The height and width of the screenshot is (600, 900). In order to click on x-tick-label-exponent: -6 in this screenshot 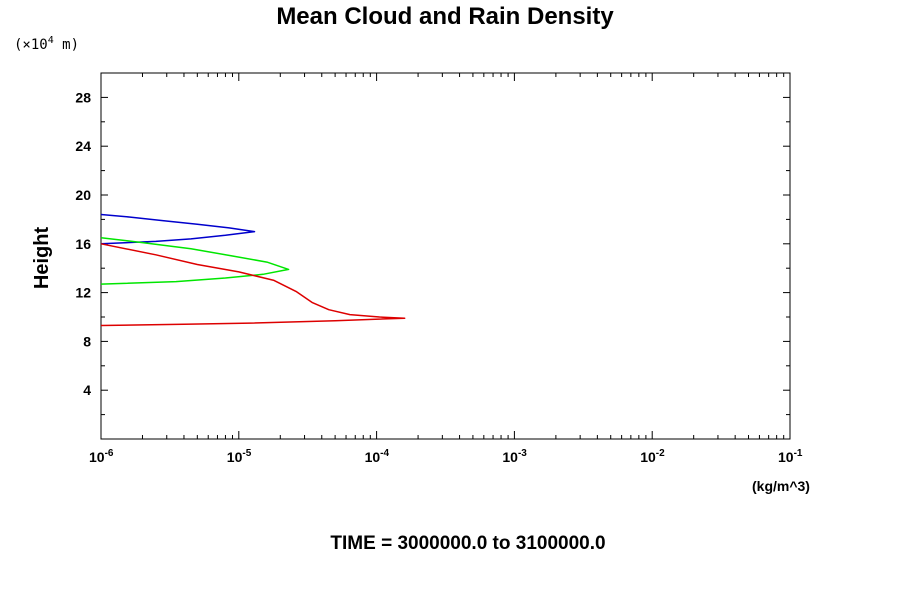, I will do `click(109, 453)`.